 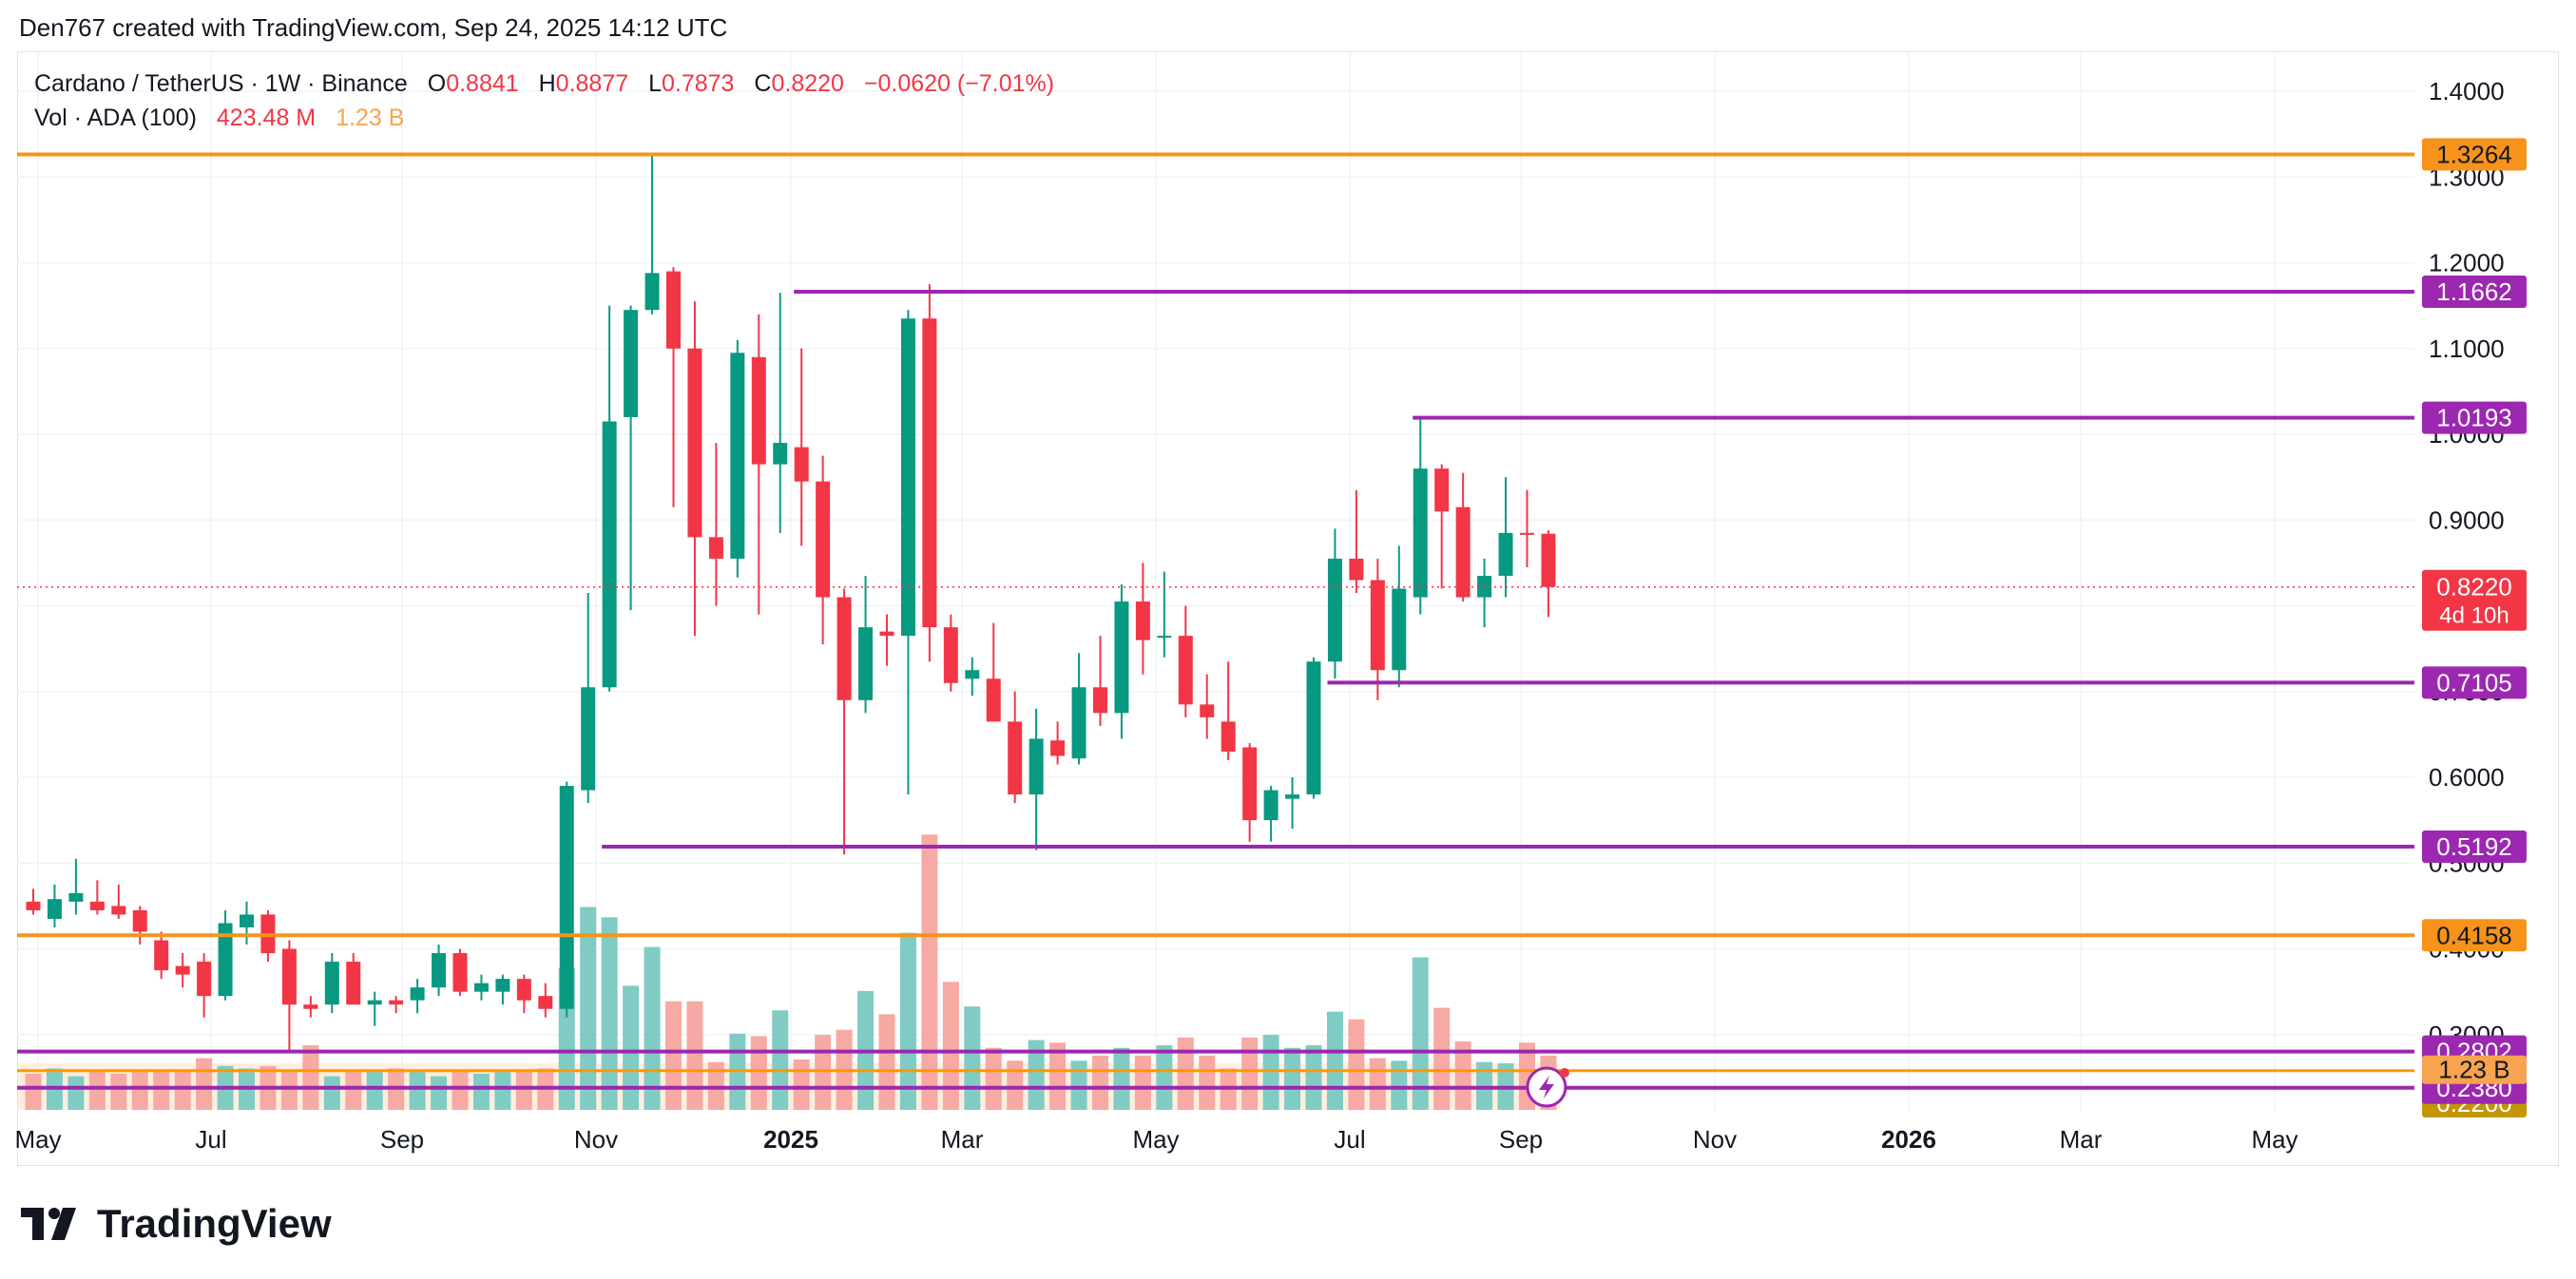 What do you see at coordinates (221, 83) in the screenshot?
I see `symbol-title: Cardano / TetherUS · 1W · Binance` at bounding box center [221, 83].